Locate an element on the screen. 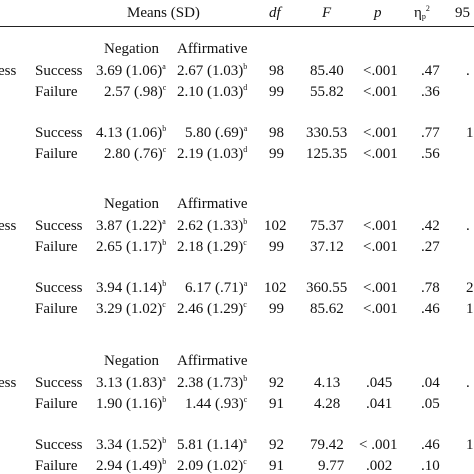 Image resolution: width=474 pixels, height=474 pixels. f-value: 75.37 is located at coordinates (327, 226).